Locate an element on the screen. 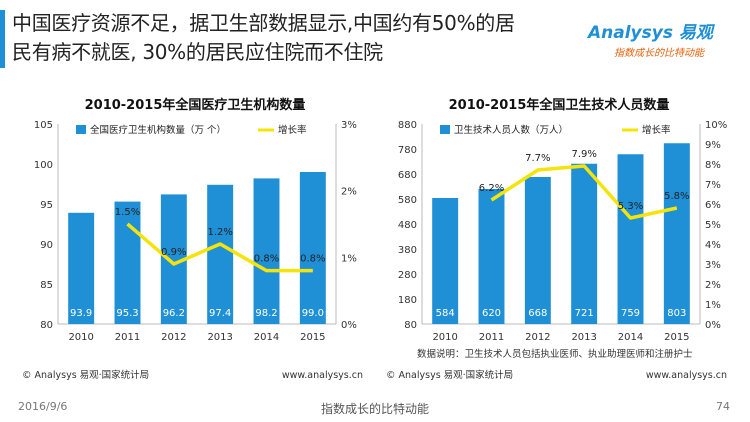 This screenshot has height=422, width=750. y-right-tick-label: 9% is located at coordinates (713, 145).